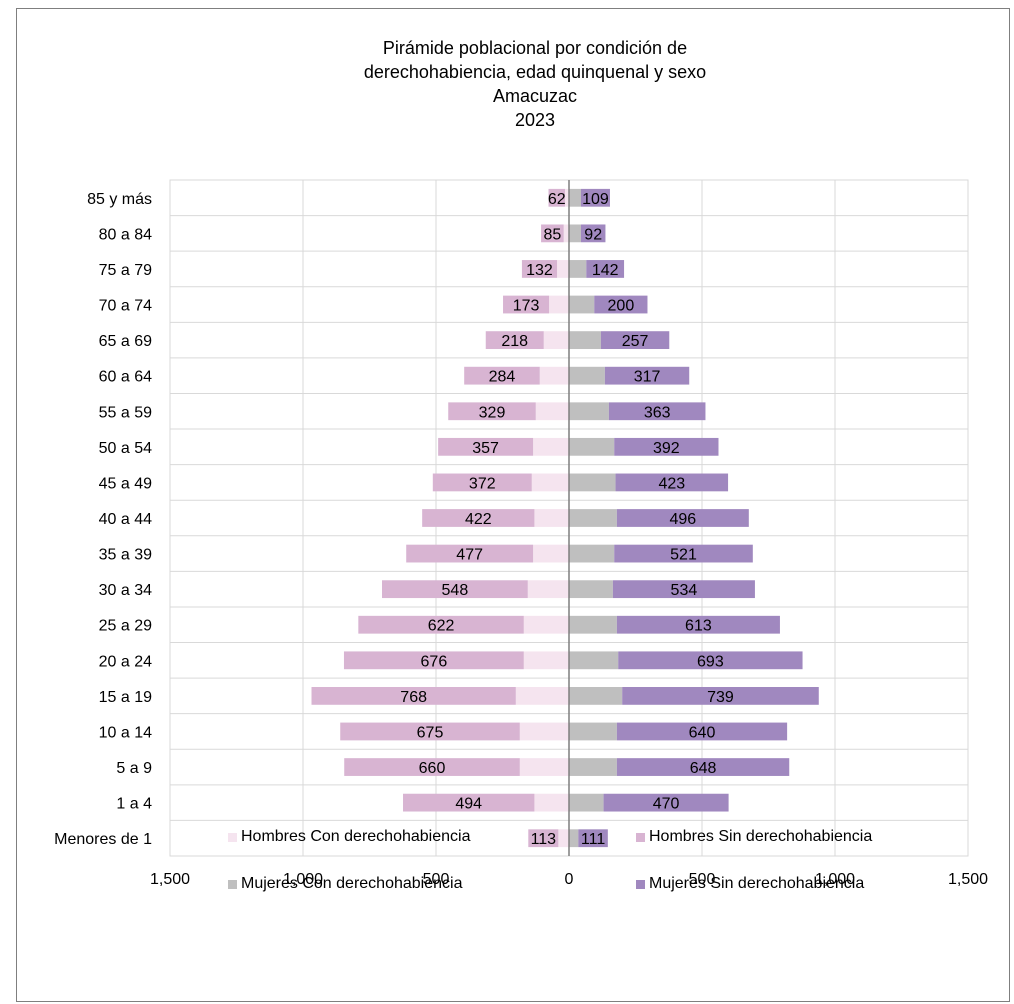 Image resolution: width=1014 pixels, height=1004 pixels. What do you see at coordinates (125, 483) in the screenshot?
I see `y-tick-label: 45 a 49` at bounding box center [125, 483].